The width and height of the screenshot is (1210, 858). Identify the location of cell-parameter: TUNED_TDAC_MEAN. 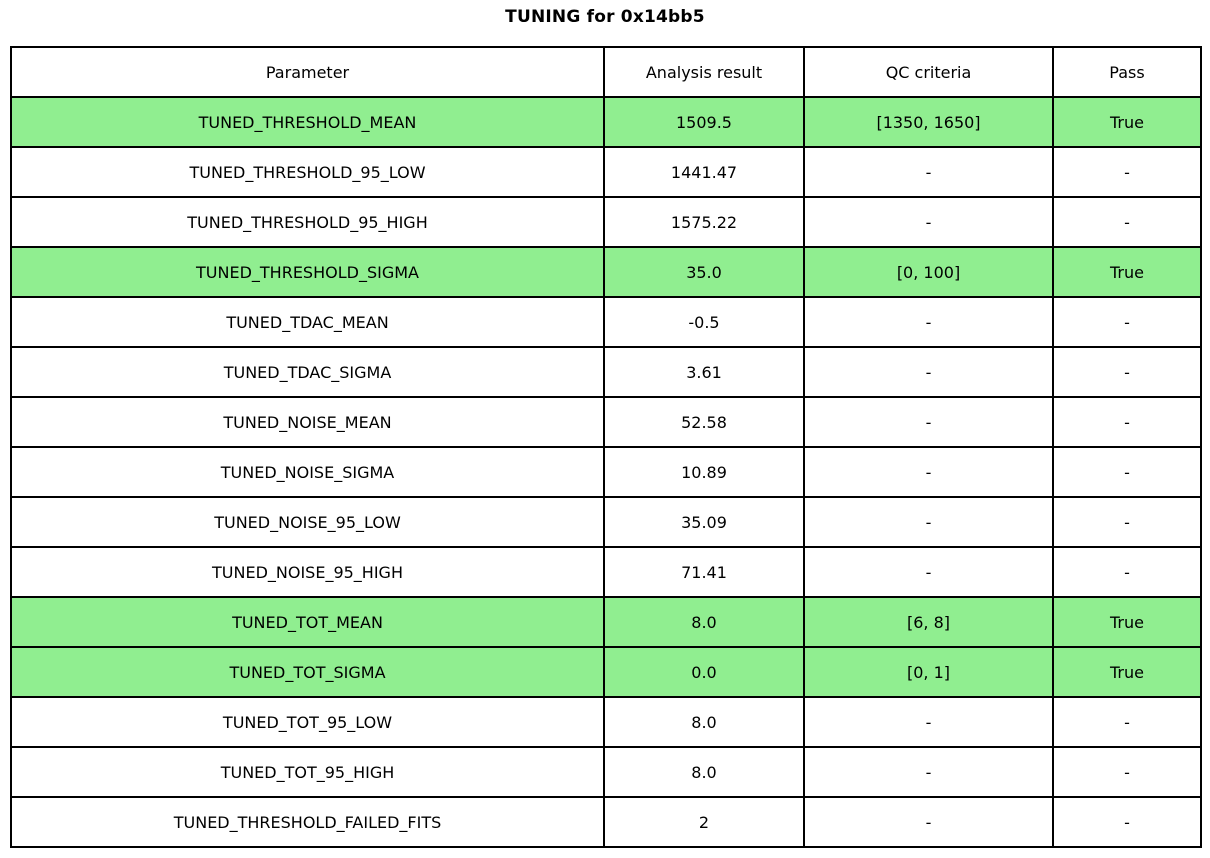
(307, 322).